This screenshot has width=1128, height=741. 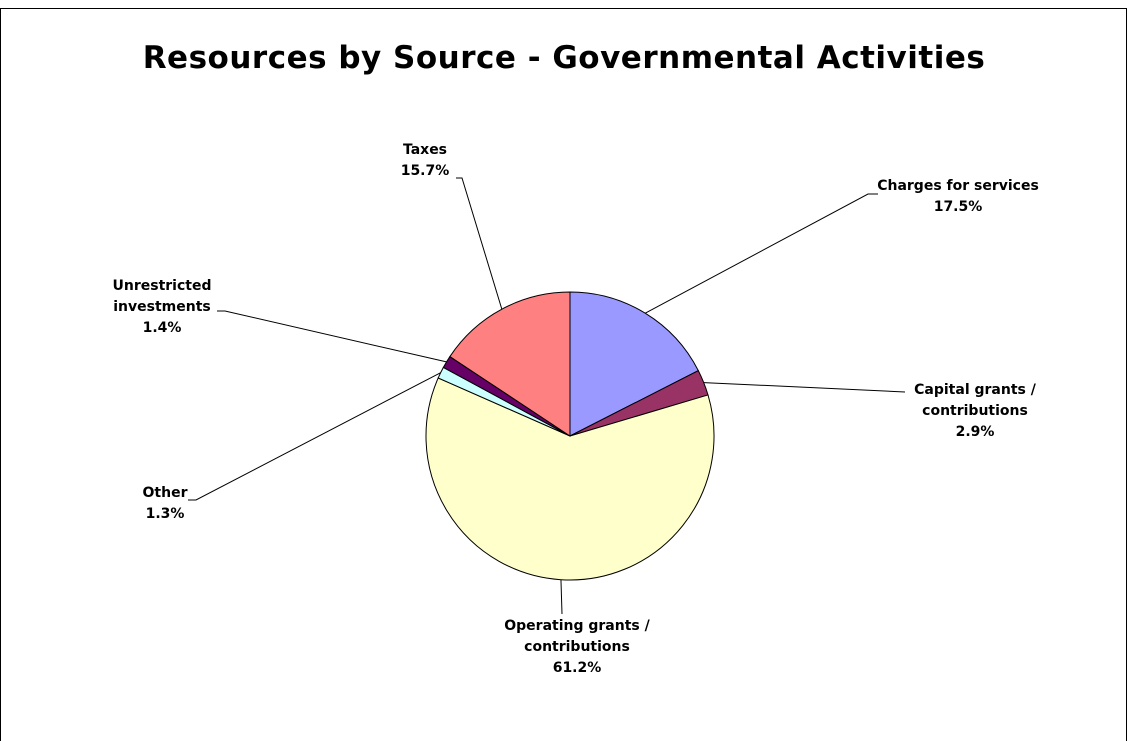 What do you see at coordinates (162, 307) in the screenshot?
I see `slice-name-label: investments` at bounding box center [162, 307].